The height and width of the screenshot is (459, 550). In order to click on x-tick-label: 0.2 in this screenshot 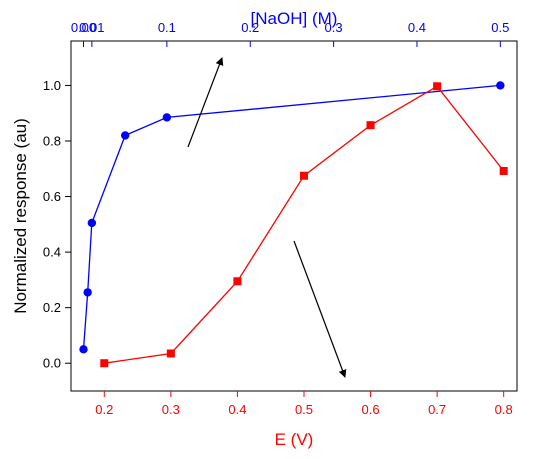, I will do `click(104, 409)`.